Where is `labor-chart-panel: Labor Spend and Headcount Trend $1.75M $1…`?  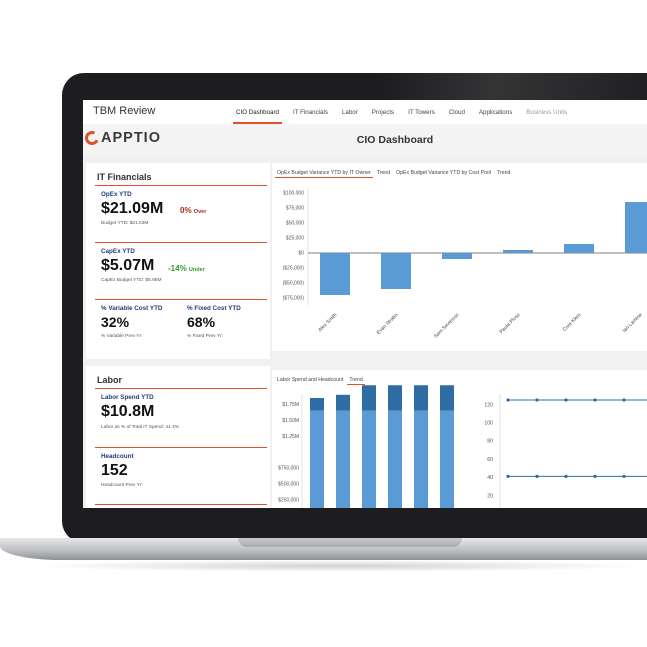 labor-chart-panel: Labor Spend and Headcount Trend $1.75M $1… is located at coordinates (459, 439).